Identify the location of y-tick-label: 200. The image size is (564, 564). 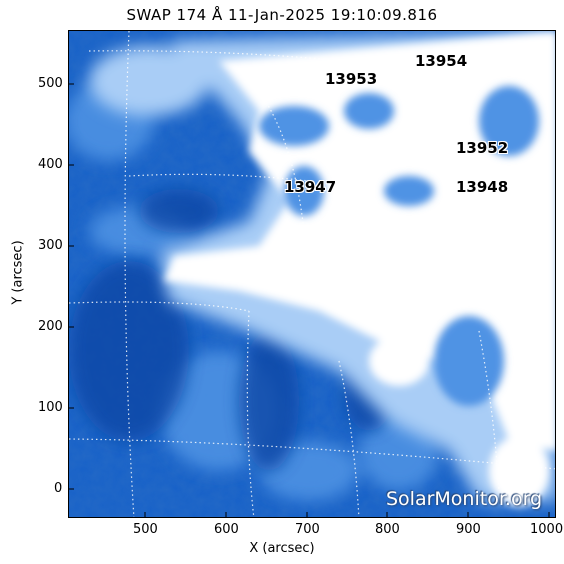
(50, 326).